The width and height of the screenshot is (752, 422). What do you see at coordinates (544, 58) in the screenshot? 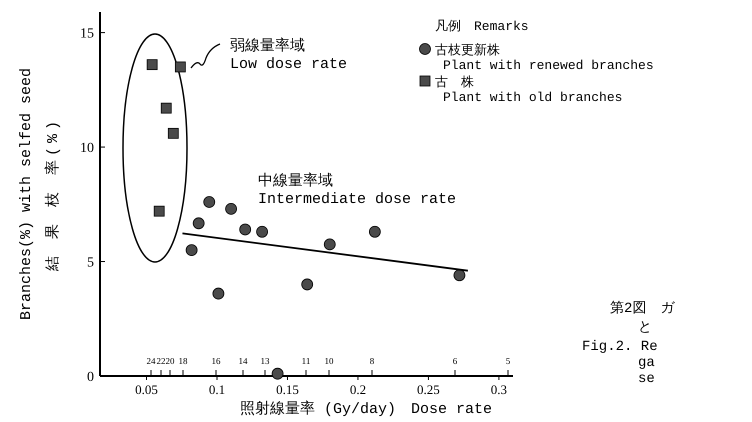
I see `legend-label: 古枝更新株 Plant with renewed branches` at bounding box center [544, 58].